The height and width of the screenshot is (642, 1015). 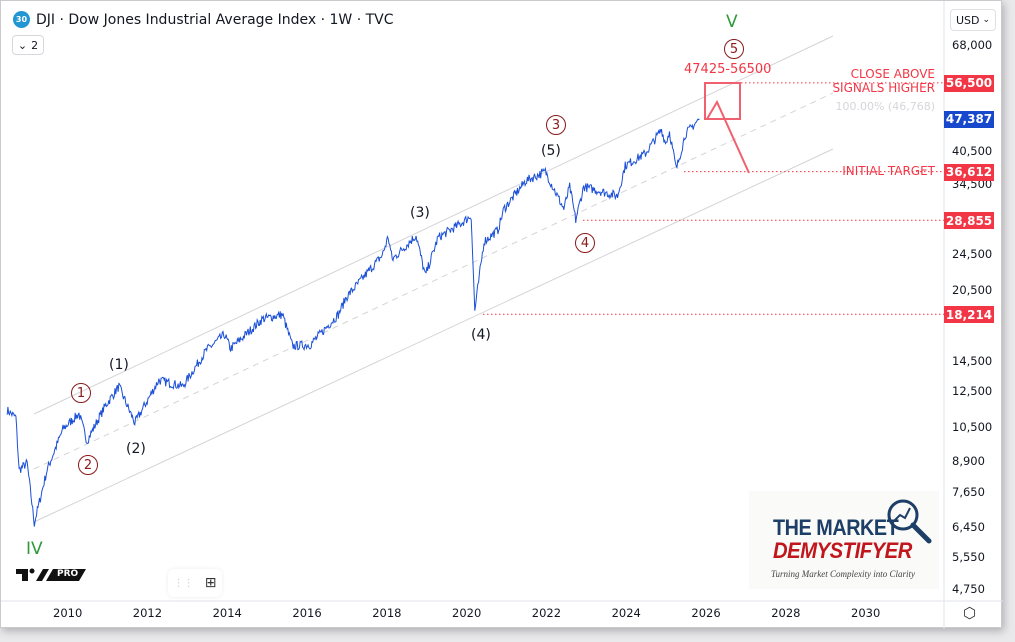 I want to click on cycle-wave-label: V, so click(x=732, y=22).